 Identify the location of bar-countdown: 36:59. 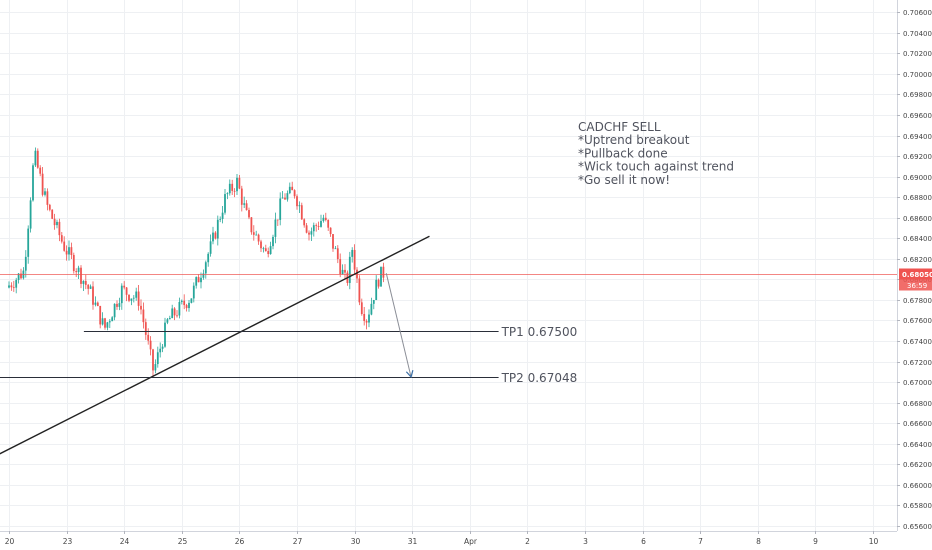
(917, 286).